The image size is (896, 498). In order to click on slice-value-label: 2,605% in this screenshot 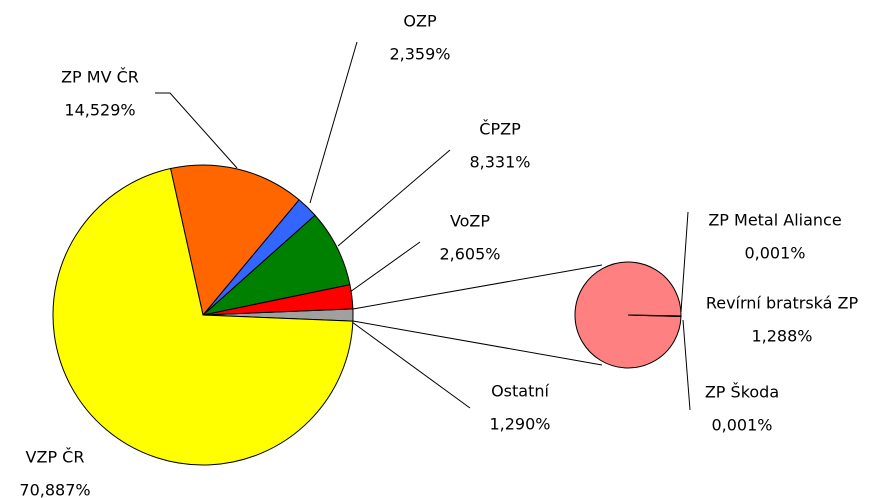, I will do `click(469, 254)`.